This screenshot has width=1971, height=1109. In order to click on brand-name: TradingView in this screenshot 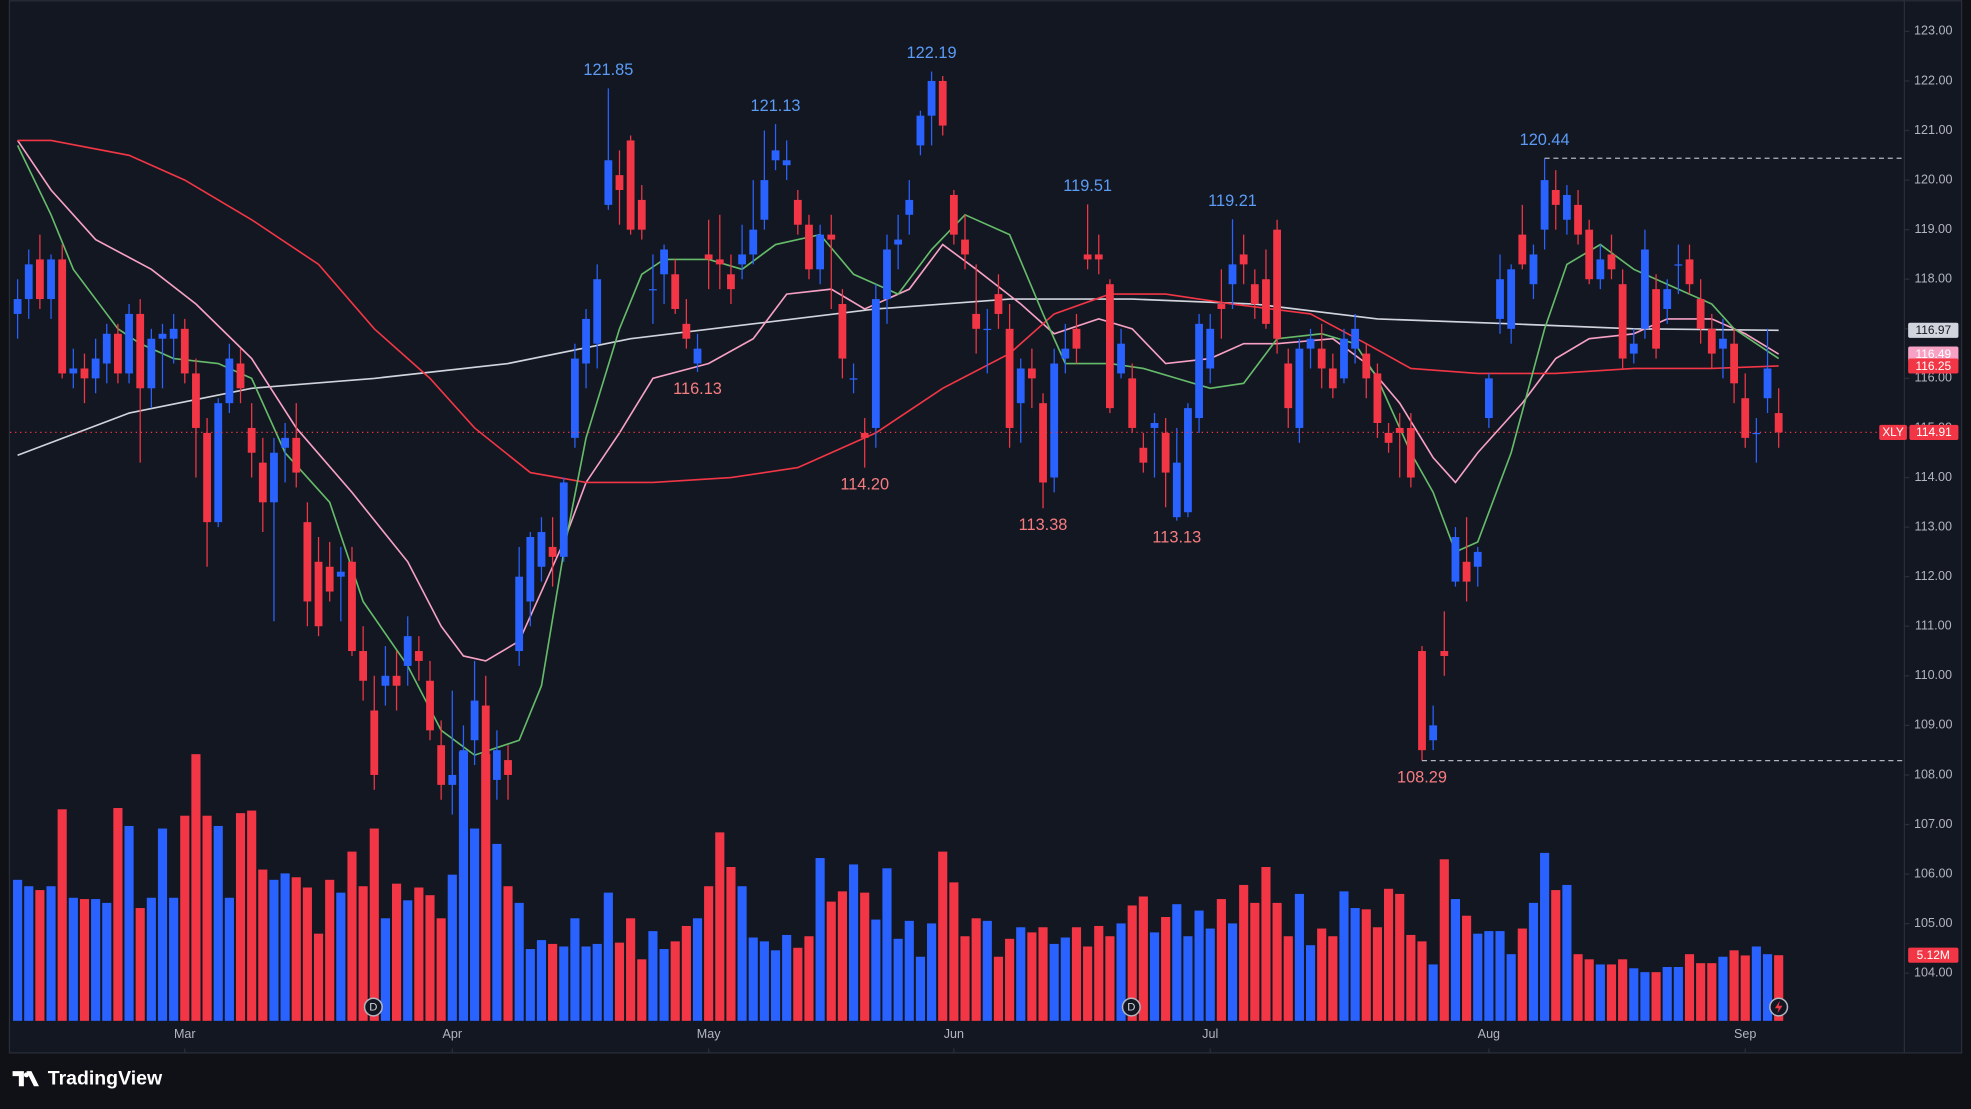, I will do `click(105, 1078)`.